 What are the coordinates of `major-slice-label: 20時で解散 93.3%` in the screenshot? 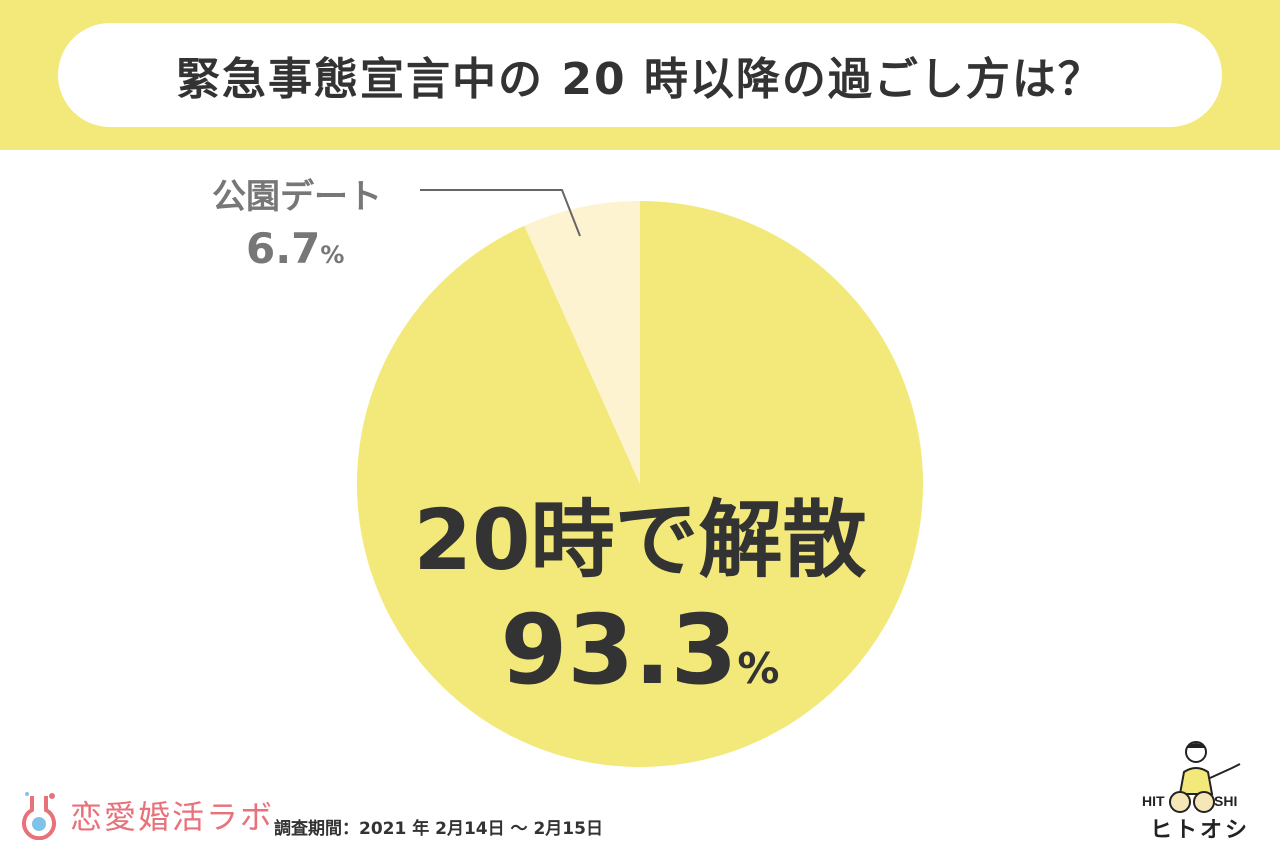 It's located at (640, 598).